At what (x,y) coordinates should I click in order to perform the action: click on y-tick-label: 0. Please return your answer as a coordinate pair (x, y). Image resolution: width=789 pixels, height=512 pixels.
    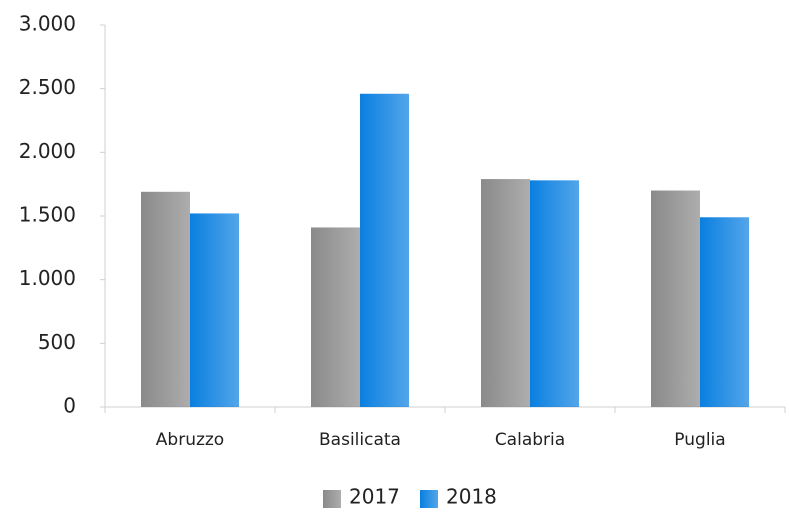
    Looking at the image, I should click on (69, 406).